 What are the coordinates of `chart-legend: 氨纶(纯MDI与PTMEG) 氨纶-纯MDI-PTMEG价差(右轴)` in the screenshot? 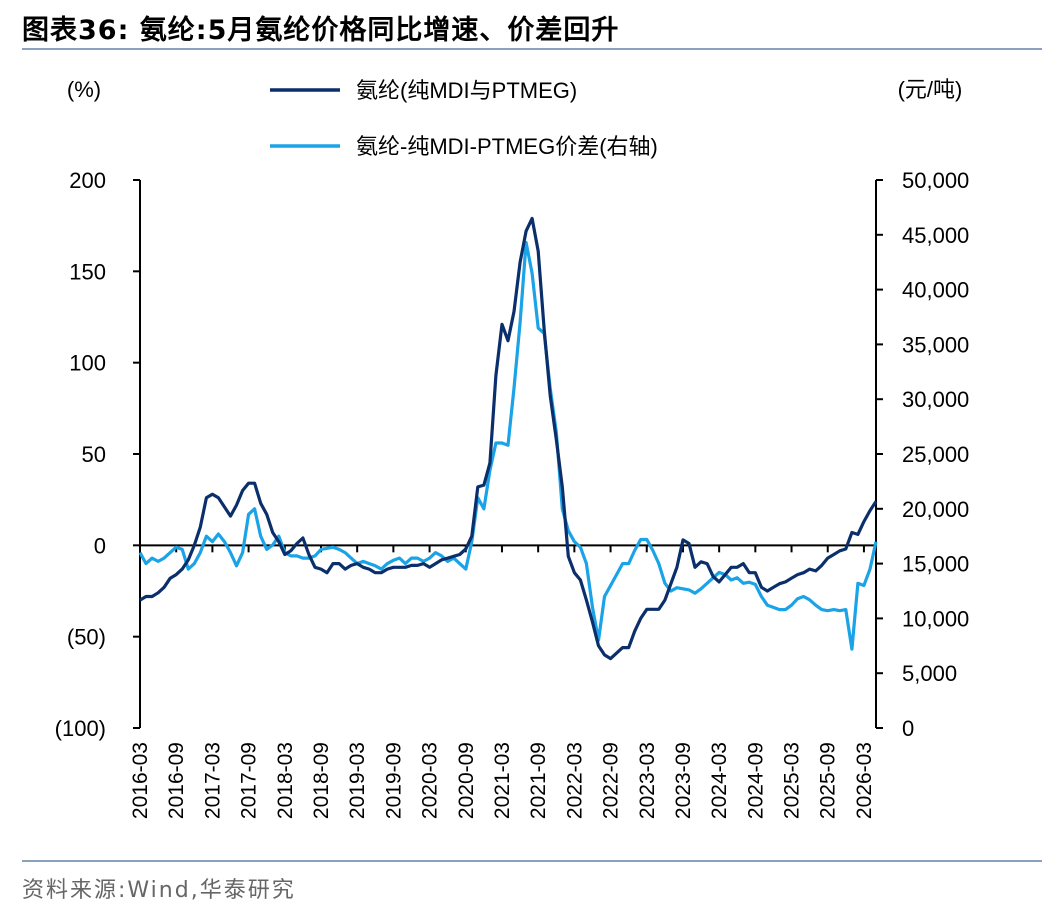 It's located at (464, 118).